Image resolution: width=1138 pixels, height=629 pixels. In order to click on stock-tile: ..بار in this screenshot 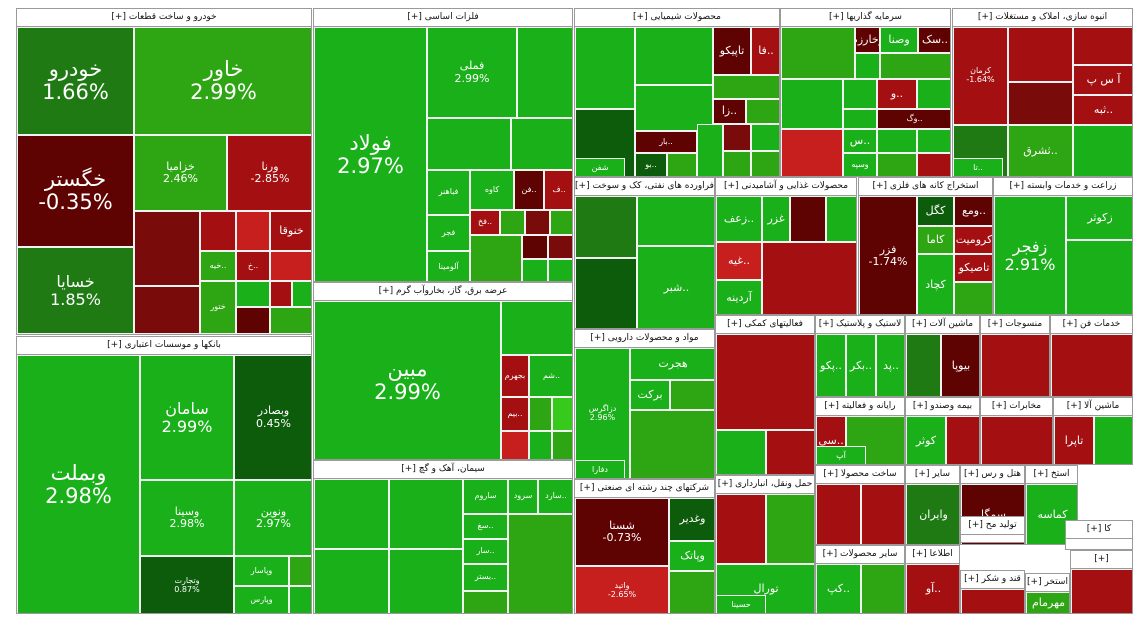, I will do `click(666, 142)`.